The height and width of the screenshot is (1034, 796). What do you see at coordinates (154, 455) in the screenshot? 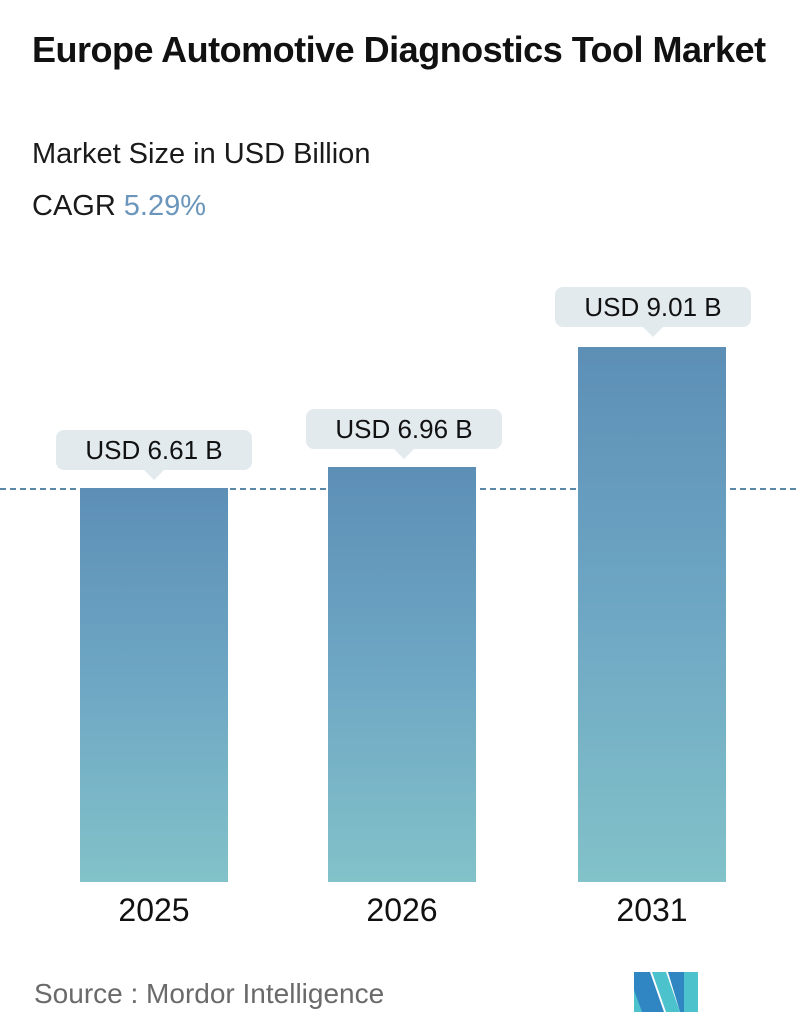
I see `value-label-2025: USD 6.61 B` at bounding box center [154, 455].